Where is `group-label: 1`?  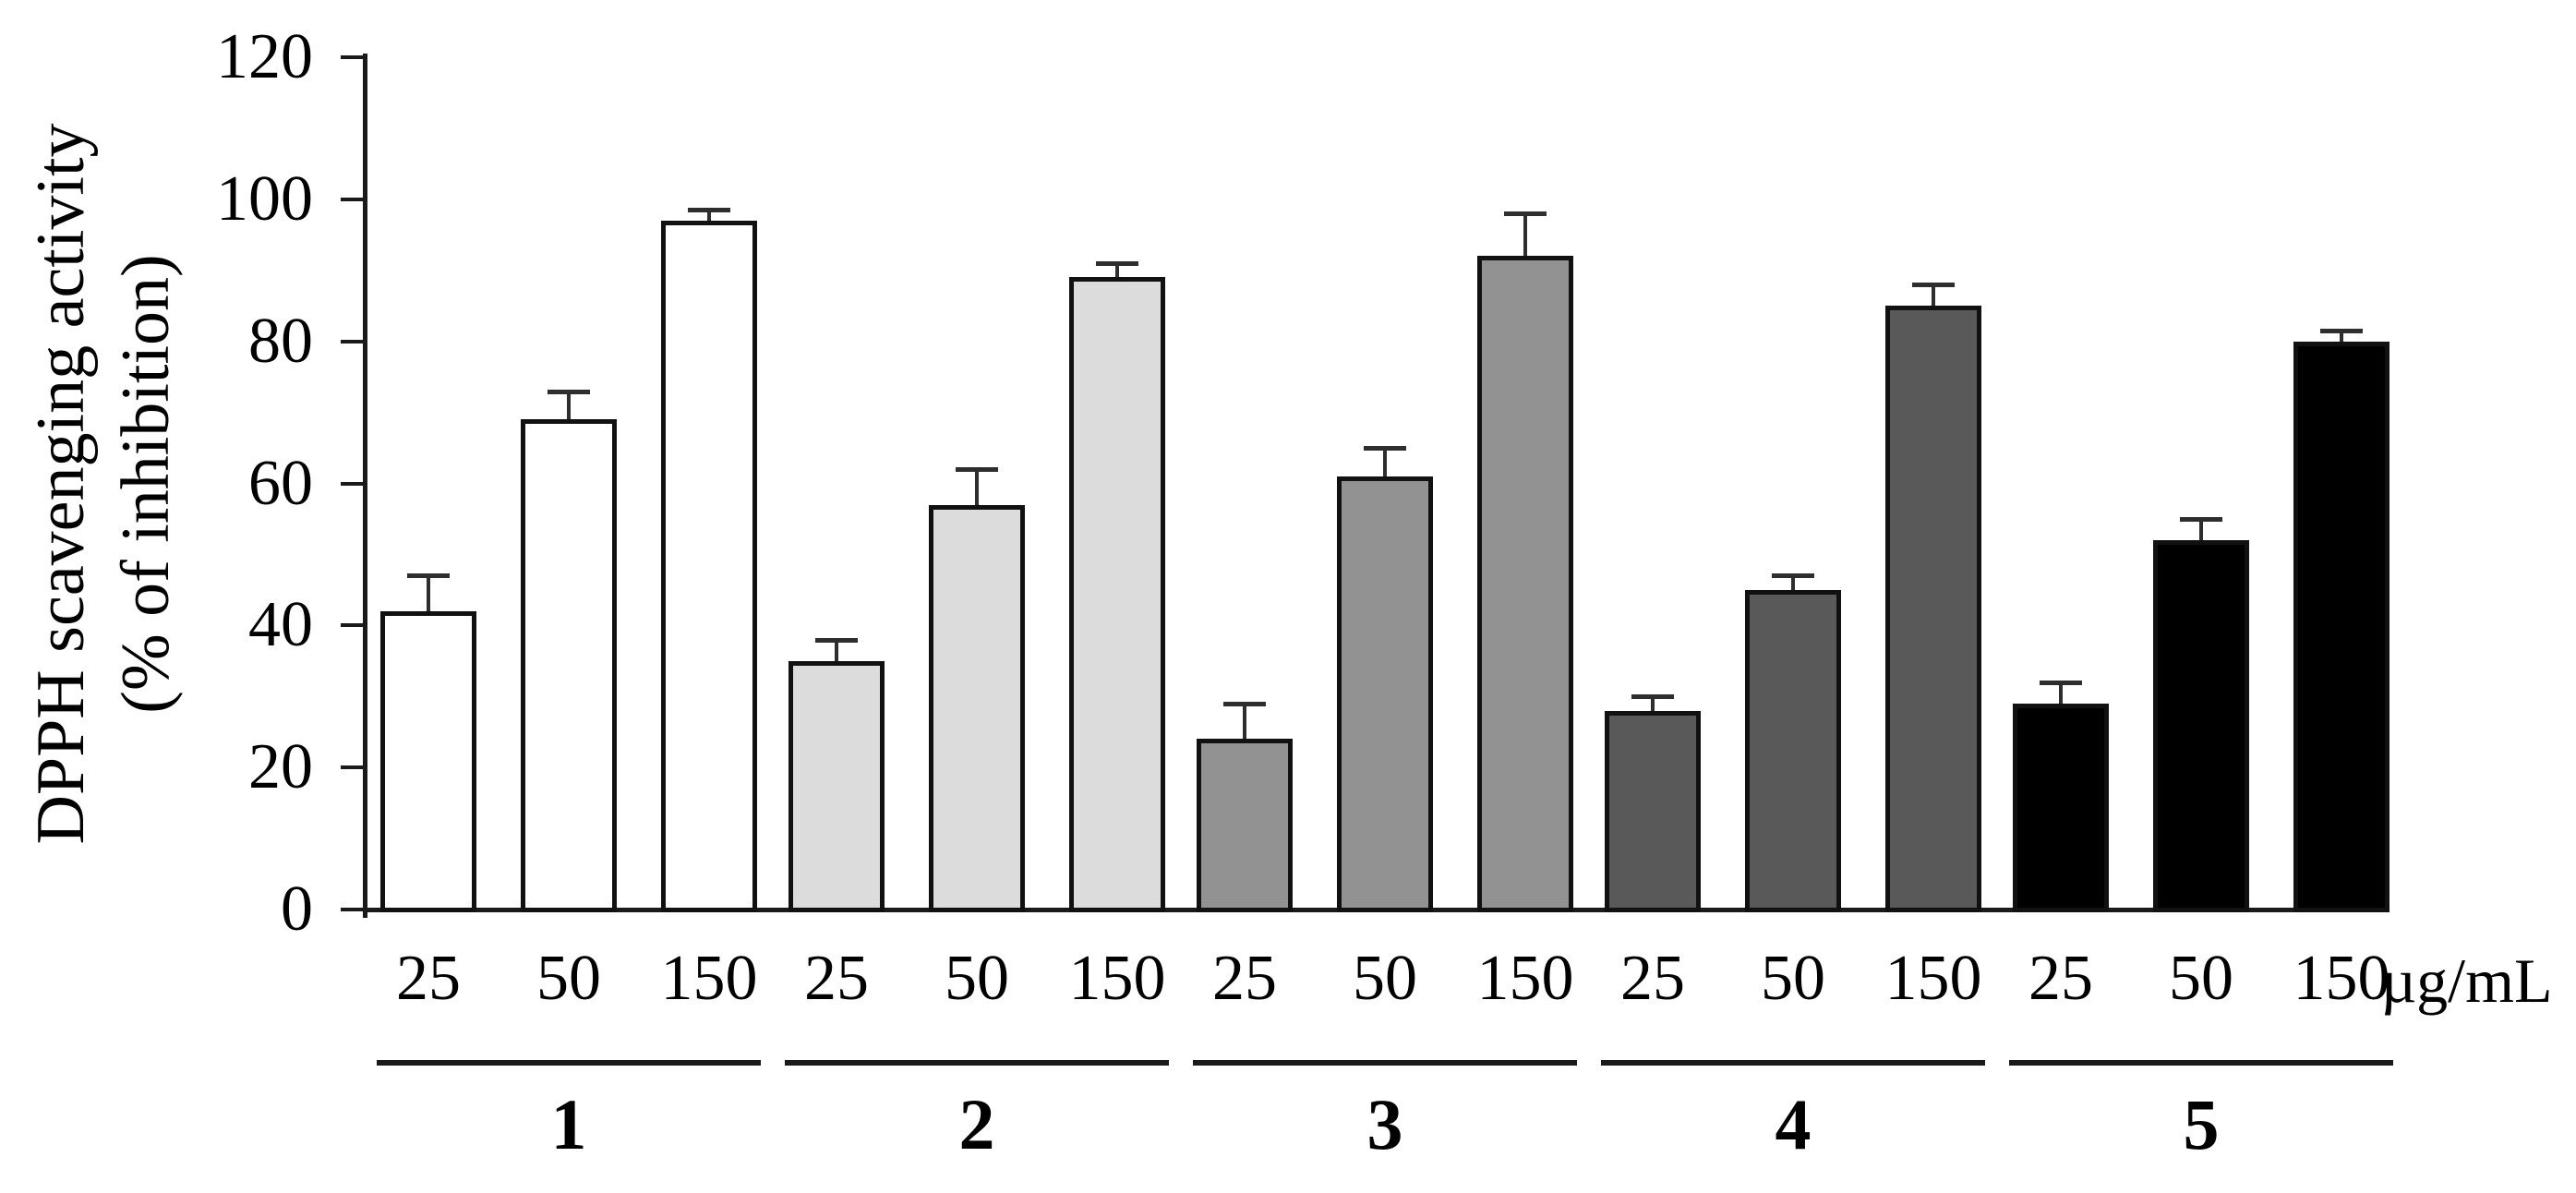
group-label: 1 is located at coordinates (568, 1124).